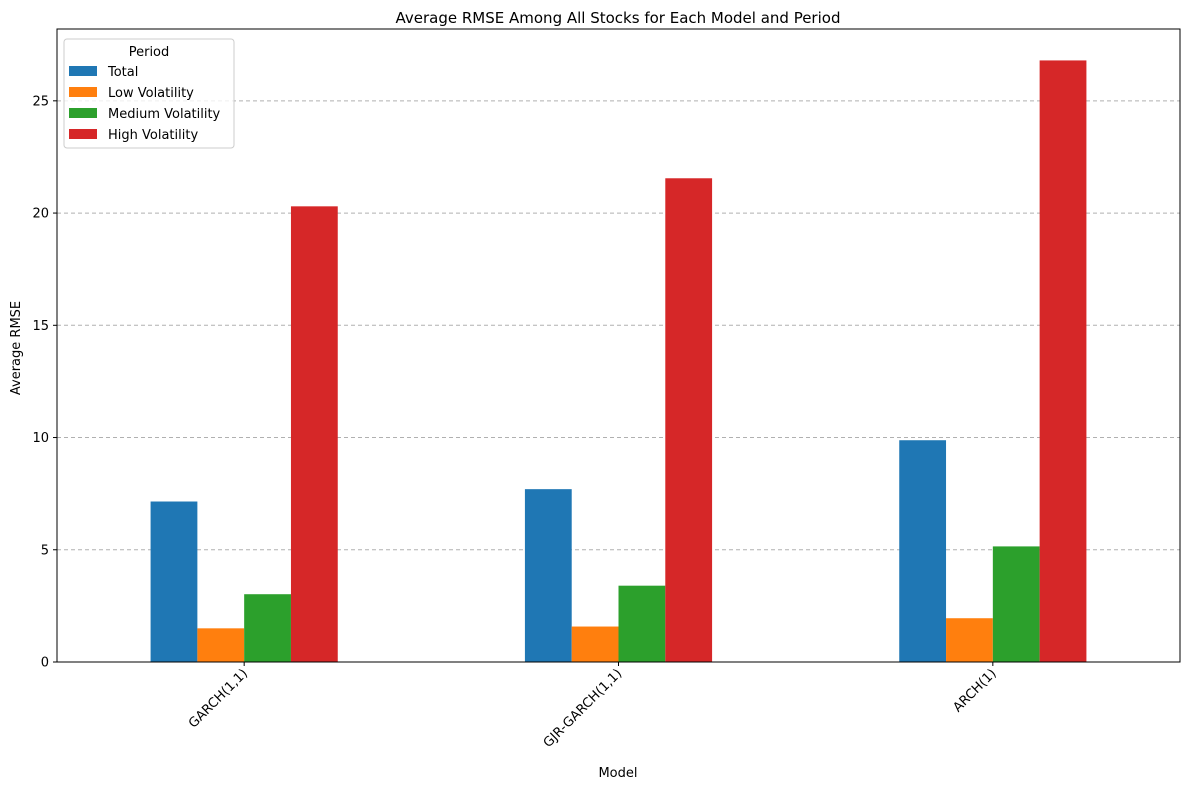 Image resolution: width=1189 pixels, height=790 pixels. I want to click on y-axis-label: Average RMSE, so click(16, 348).